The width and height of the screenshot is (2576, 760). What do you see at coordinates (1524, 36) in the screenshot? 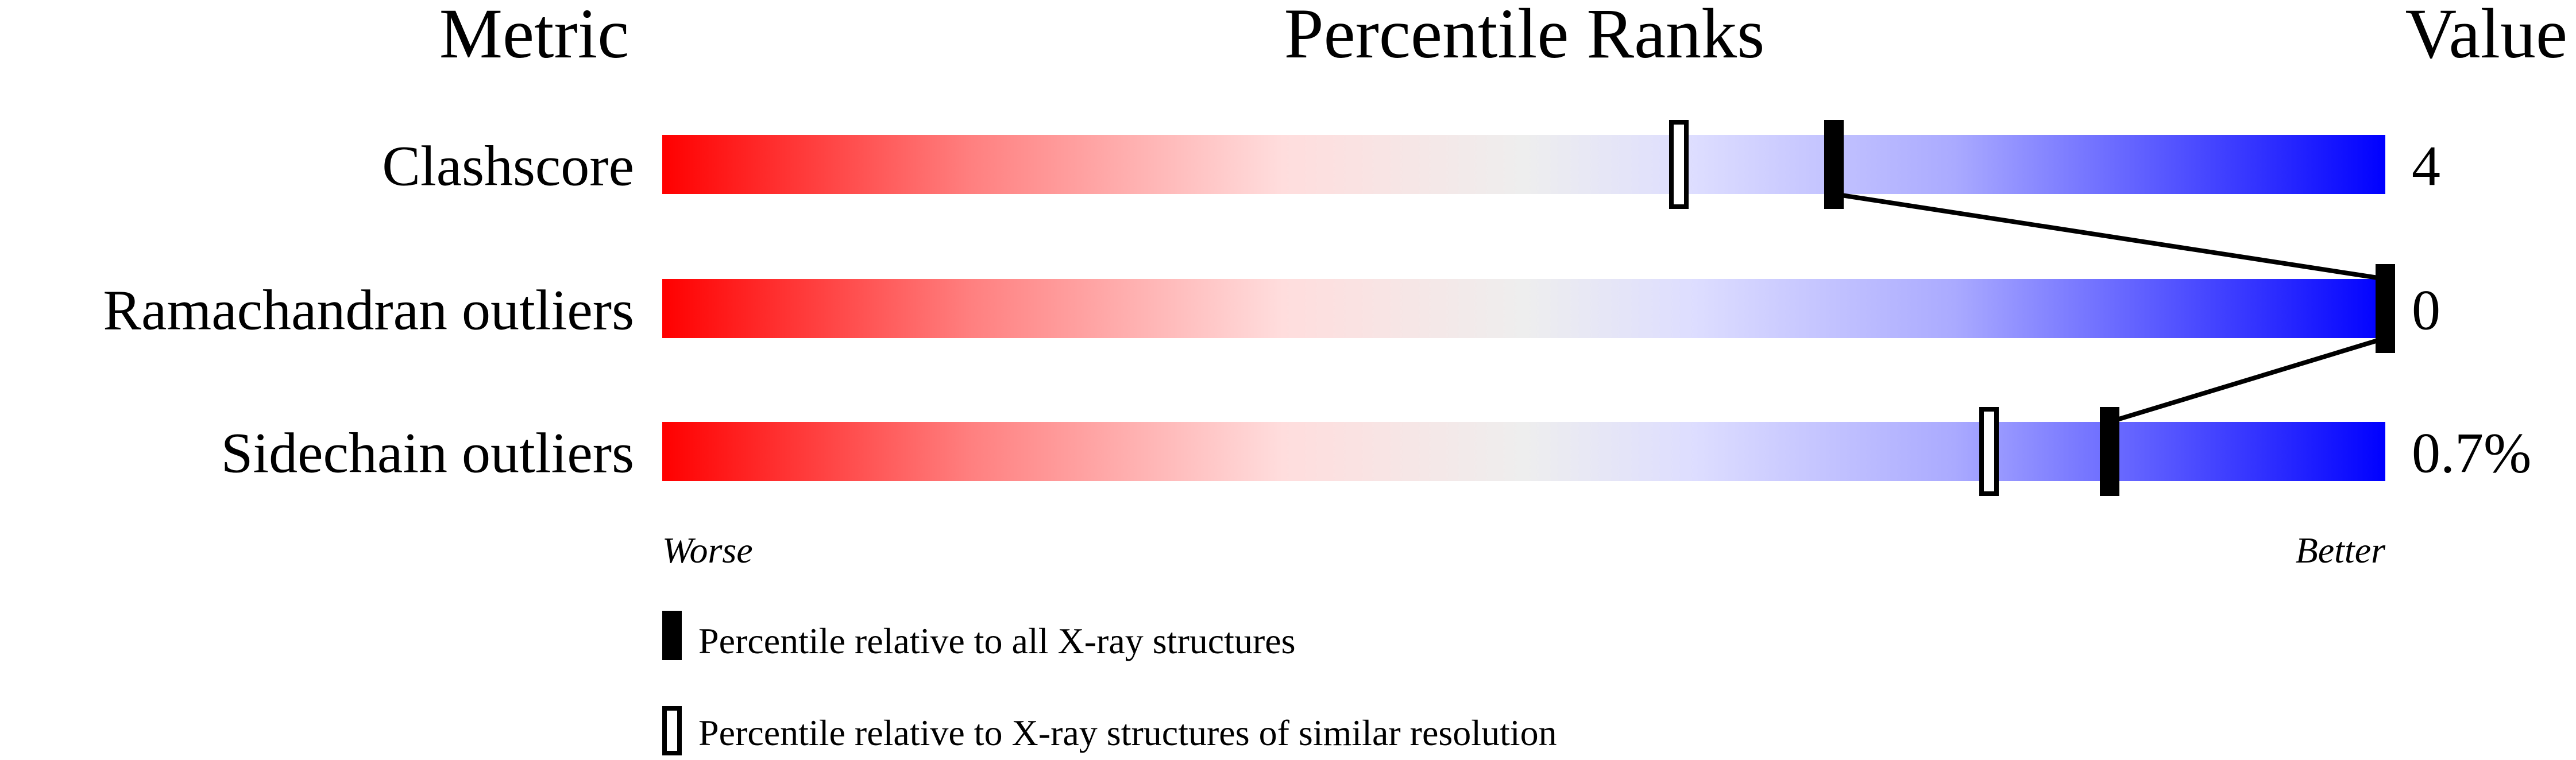
I see `header-percentile-ranks: Percentile Ranks` at bounding box center [1524, 36].